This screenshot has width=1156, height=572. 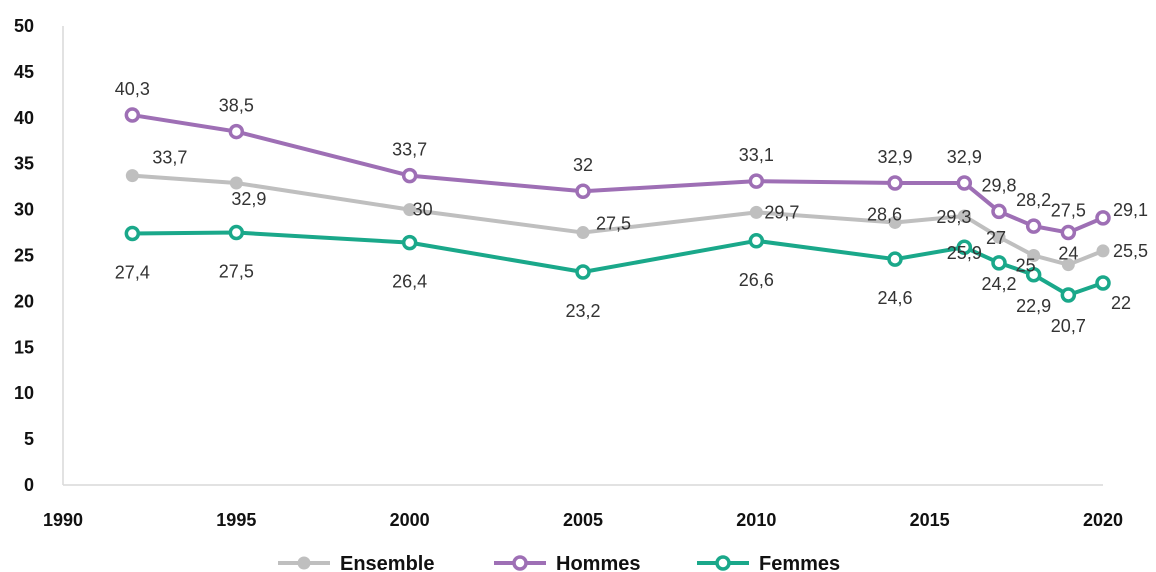 I want to click on data-label: 25,9, so click(x=964, y=253).